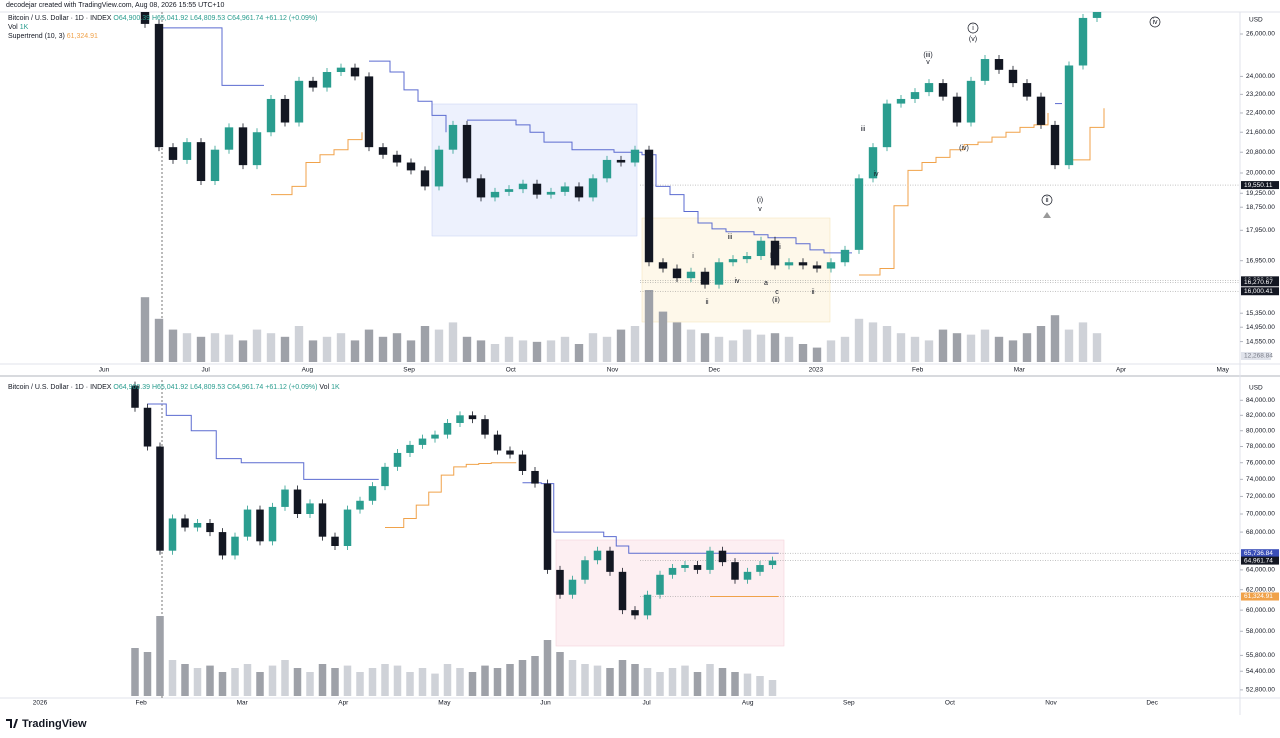 The width and height of the screenshot is (1280, 738). I want to click on logo-text: TradingView, so click(54, 724).